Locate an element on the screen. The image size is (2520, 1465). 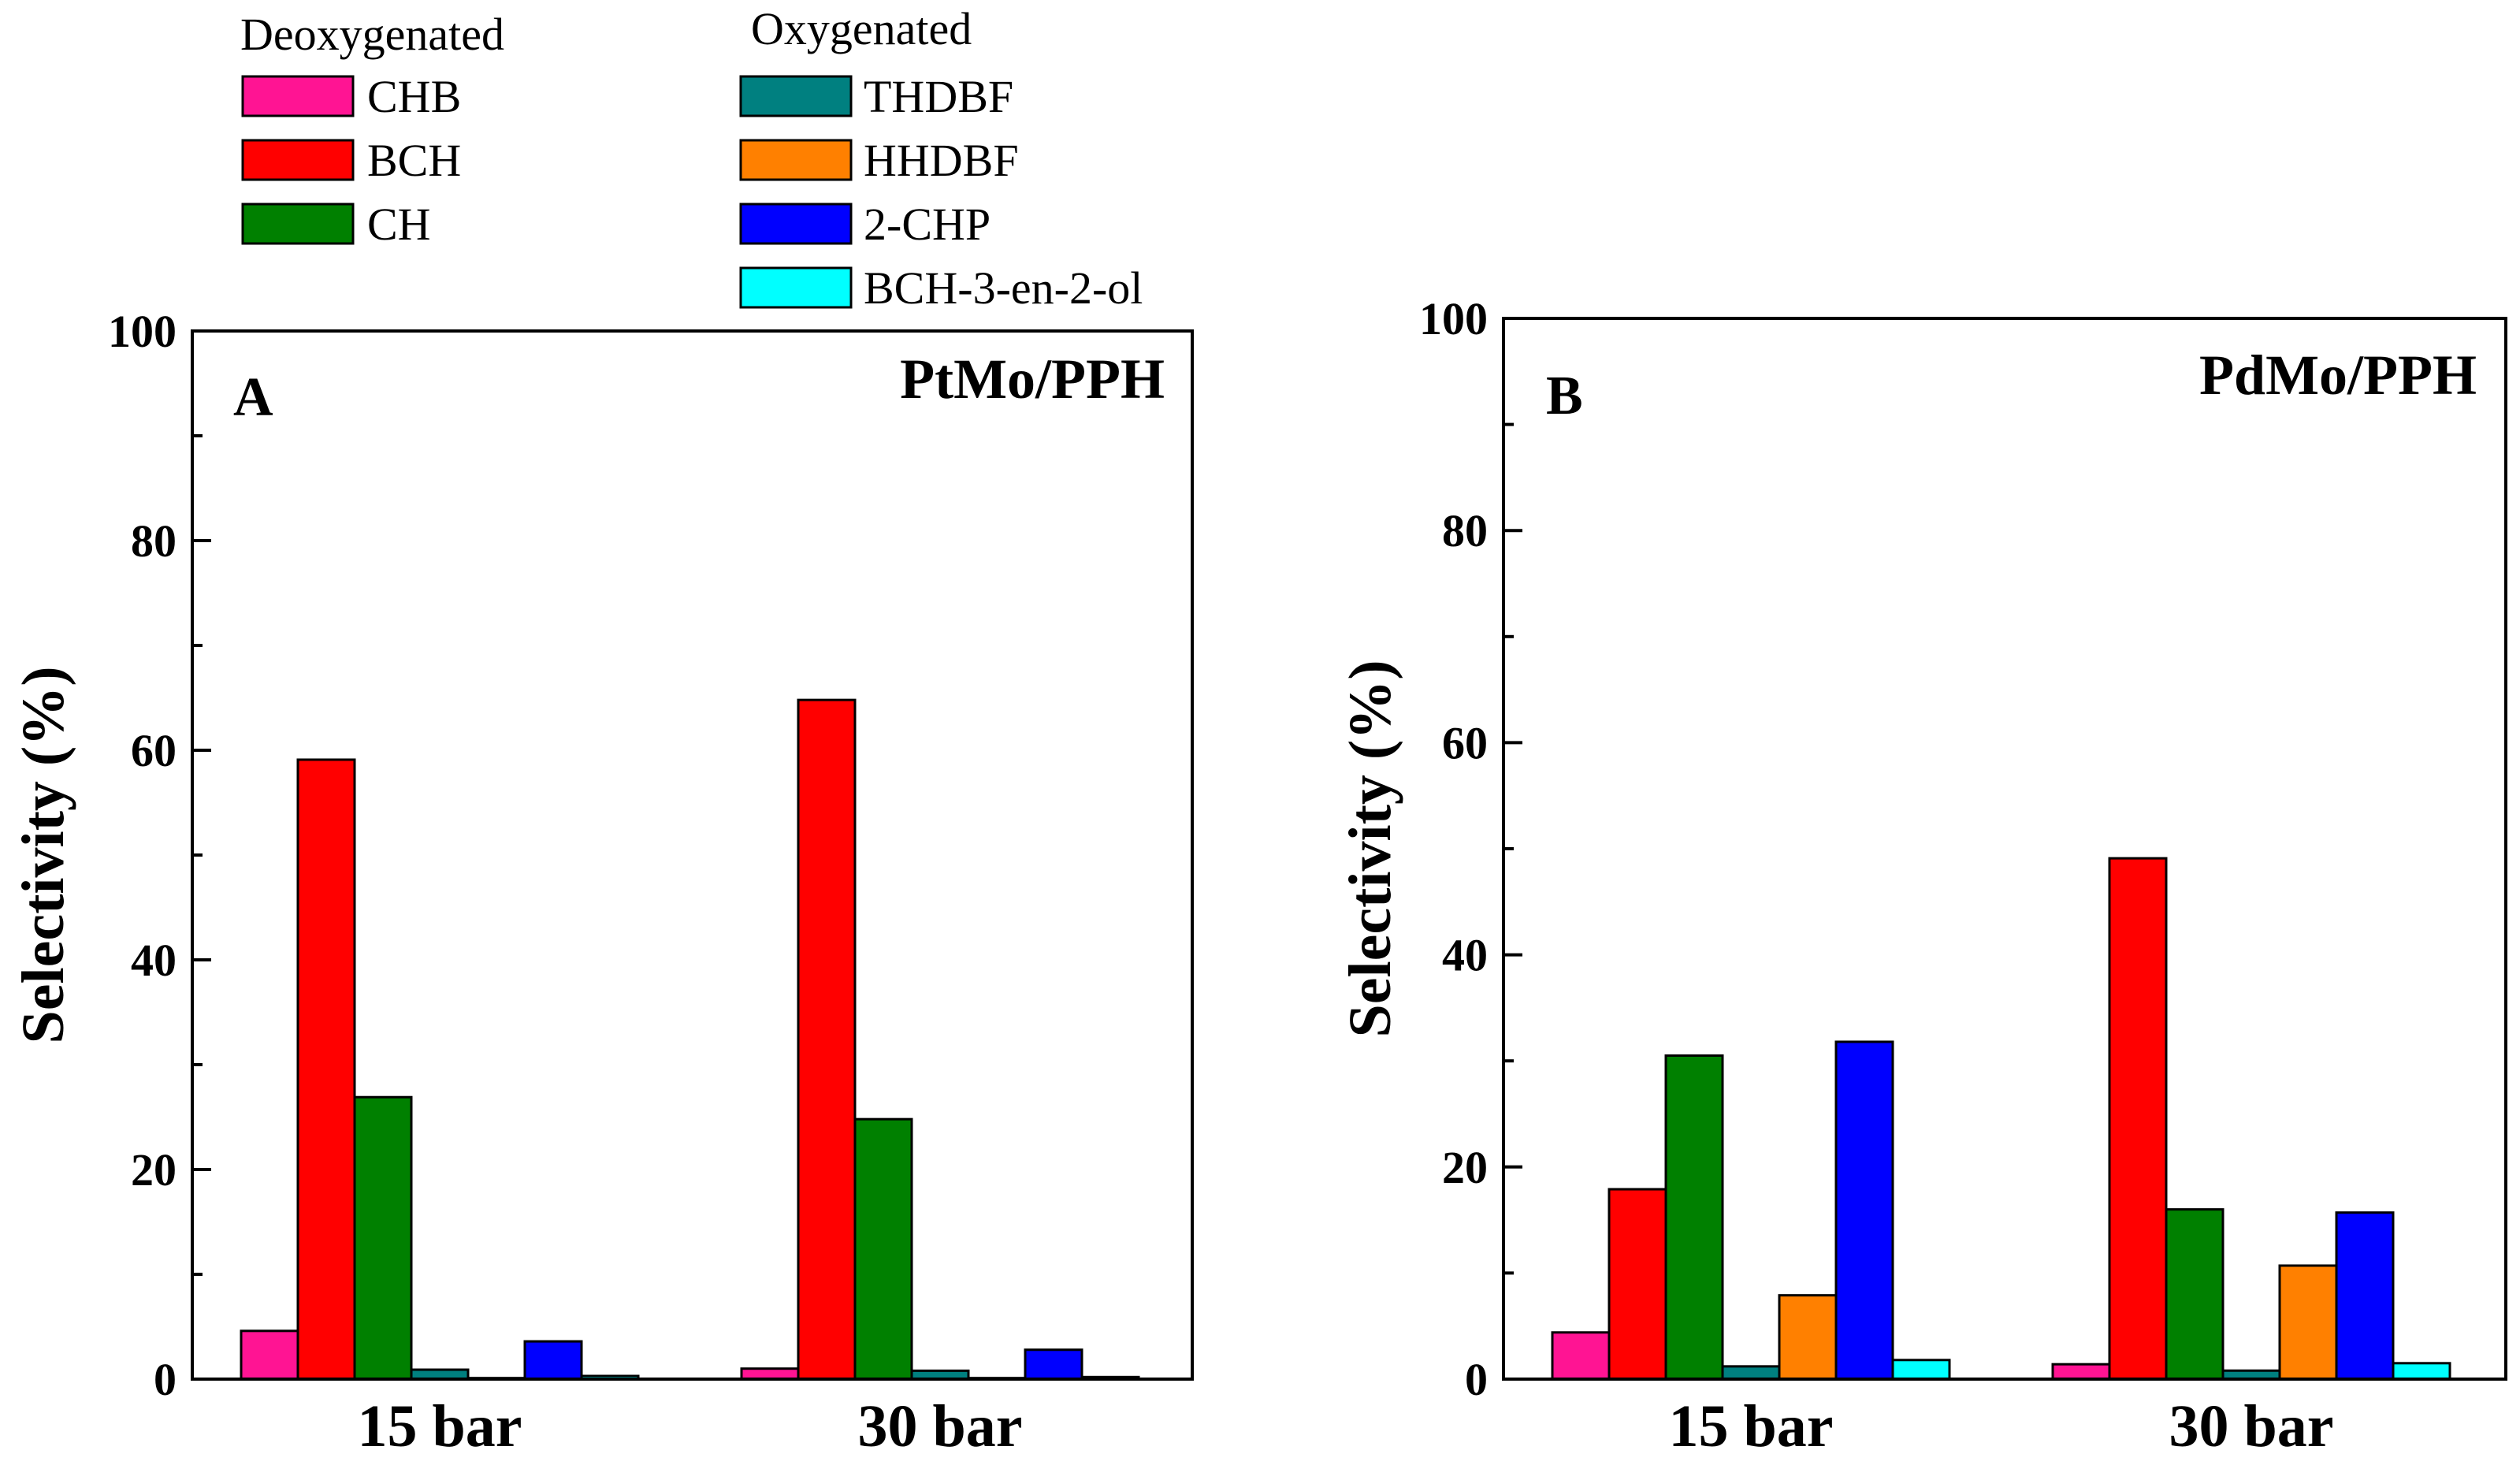
legend-swatch-thdbf is located at coordinates (796, 96).